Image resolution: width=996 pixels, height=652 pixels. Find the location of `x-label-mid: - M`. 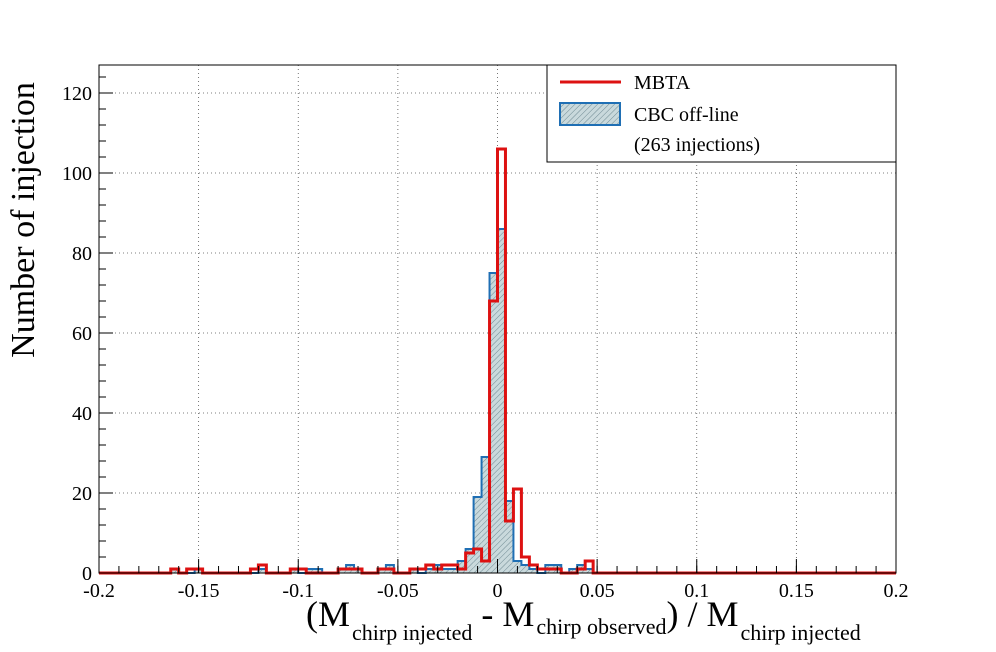

x-label-mid: - M is located at coordinates (503, 614).